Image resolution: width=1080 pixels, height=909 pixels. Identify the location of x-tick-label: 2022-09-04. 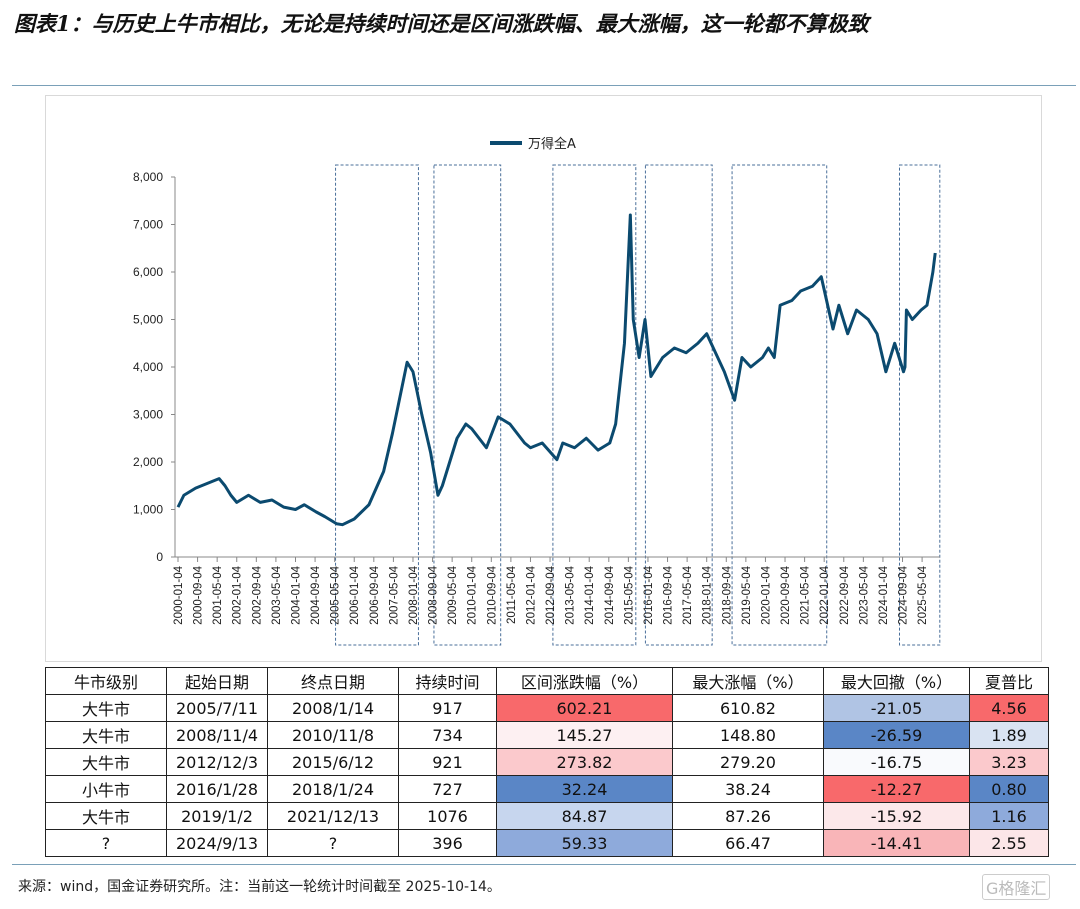
(845, 594).